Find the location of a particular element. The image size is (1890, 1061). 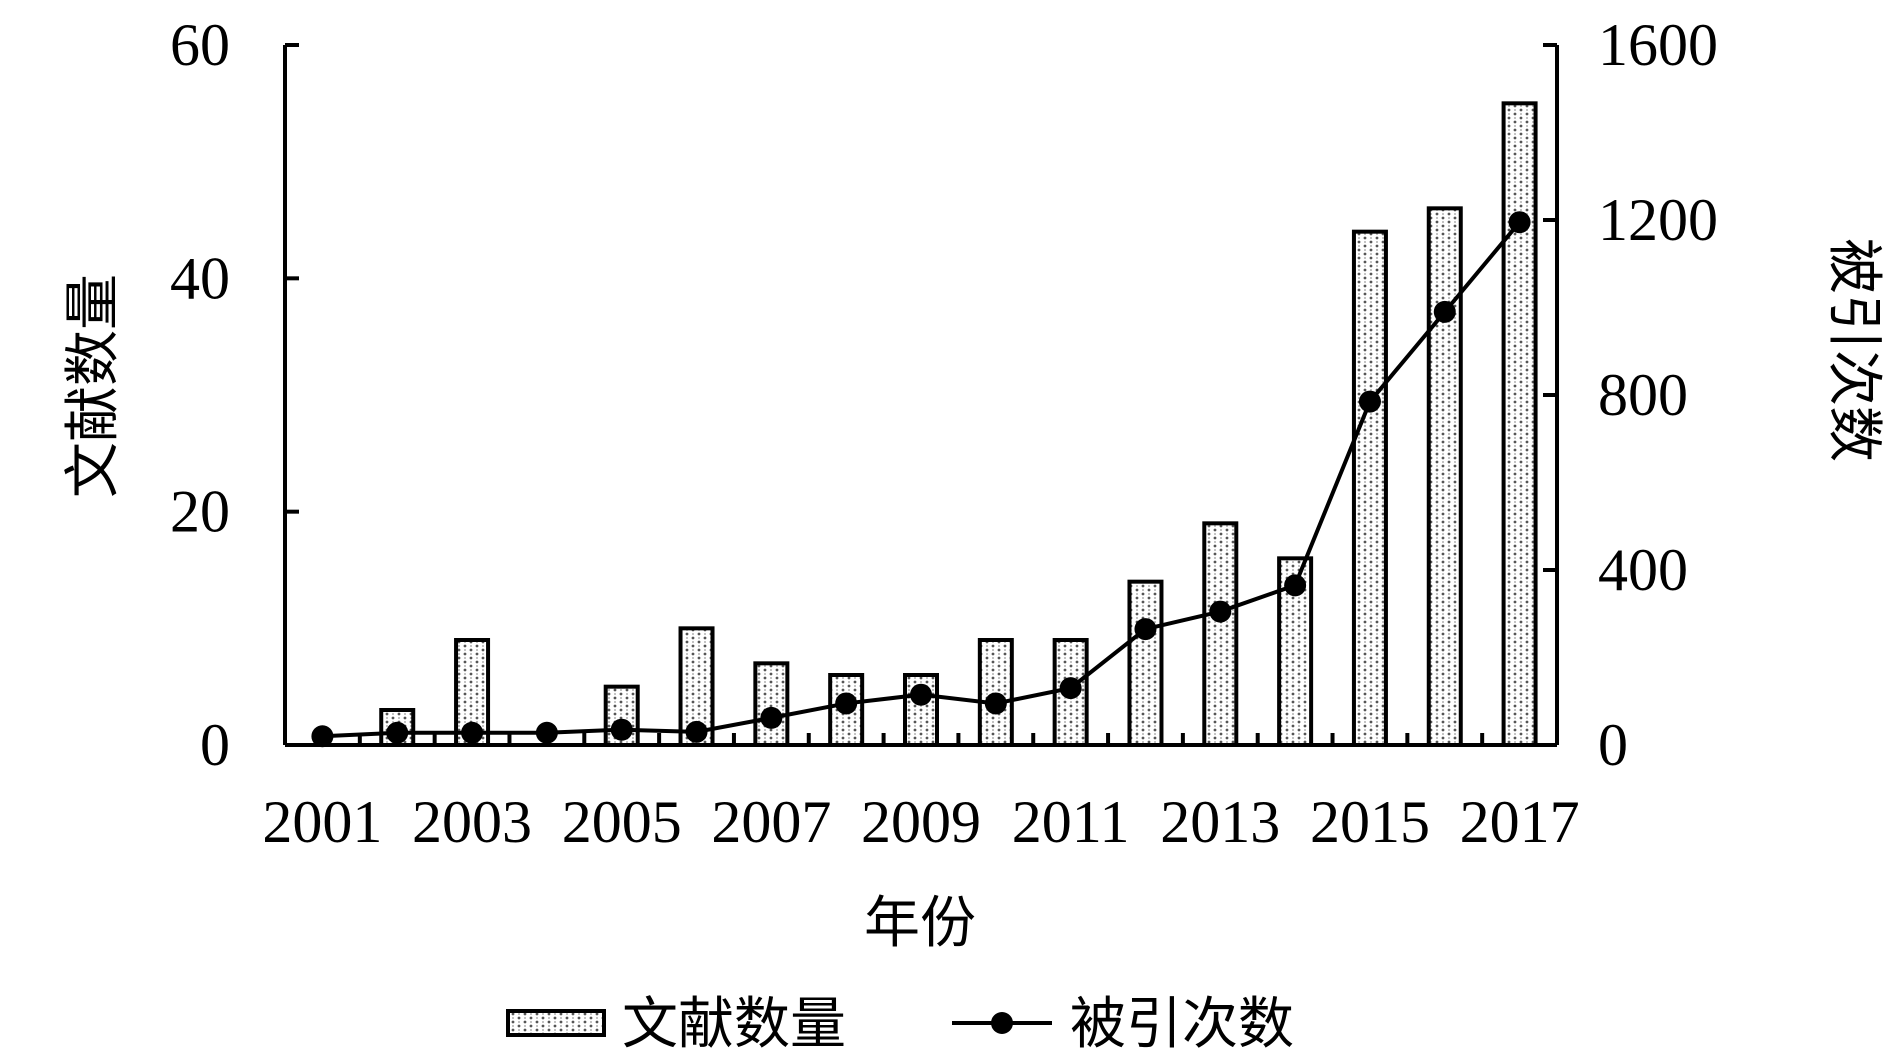

y-right-tick-label: 400 is located at coordinates (1643, 570).